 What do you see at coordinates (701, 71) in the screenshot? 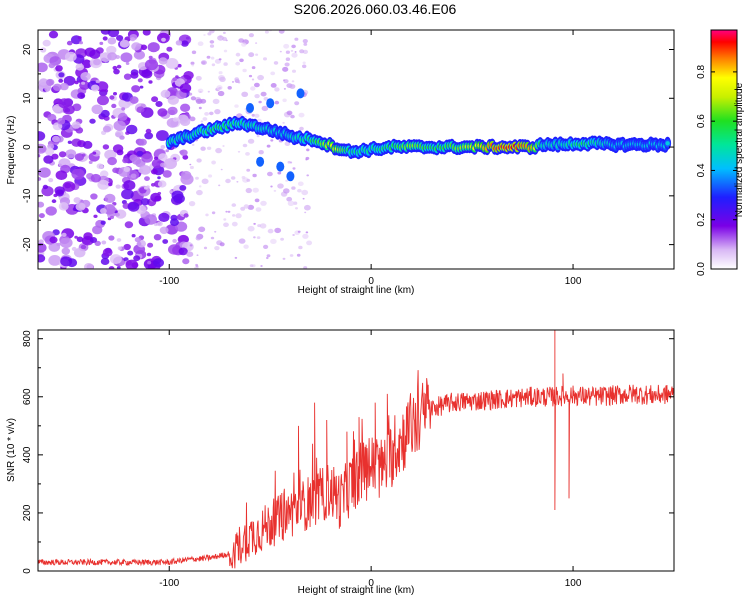
I see `colorbar-tick-label: 0.8` at bounding box center [701, 71].